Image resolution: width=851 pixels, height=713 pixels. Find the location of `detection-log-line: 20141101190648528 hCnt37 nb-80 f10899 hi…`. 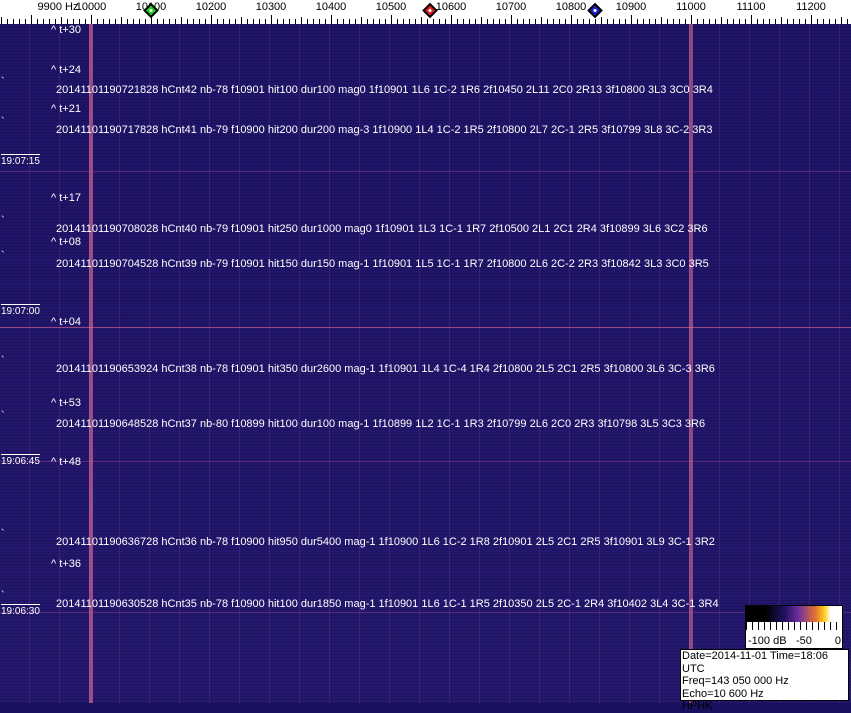

detection-log-line: 20141101190648528 hCnt37 nb-80 f10899 hi… is located at coordinates (381, 424).